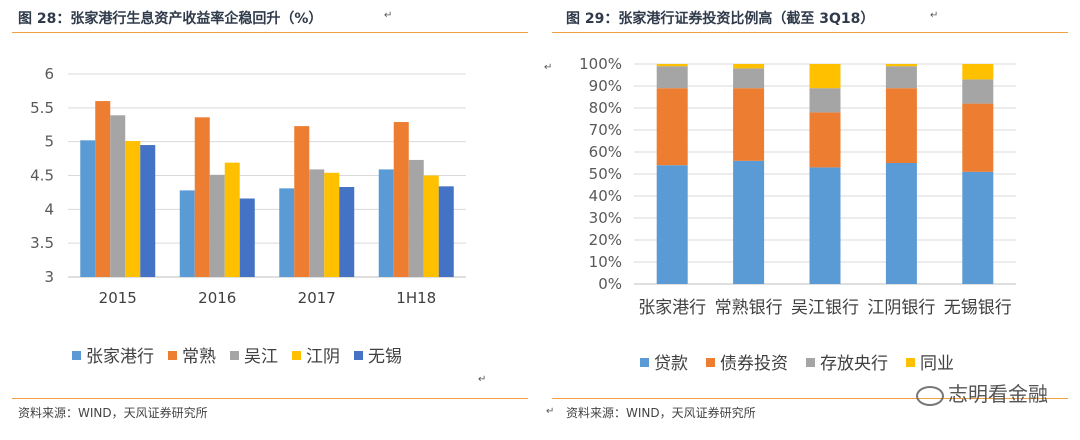  What do you see at coordinates (825, 140) in the screenshot?
I see `bar-债券投资-吴江银行` at bounding box center [825, 140].